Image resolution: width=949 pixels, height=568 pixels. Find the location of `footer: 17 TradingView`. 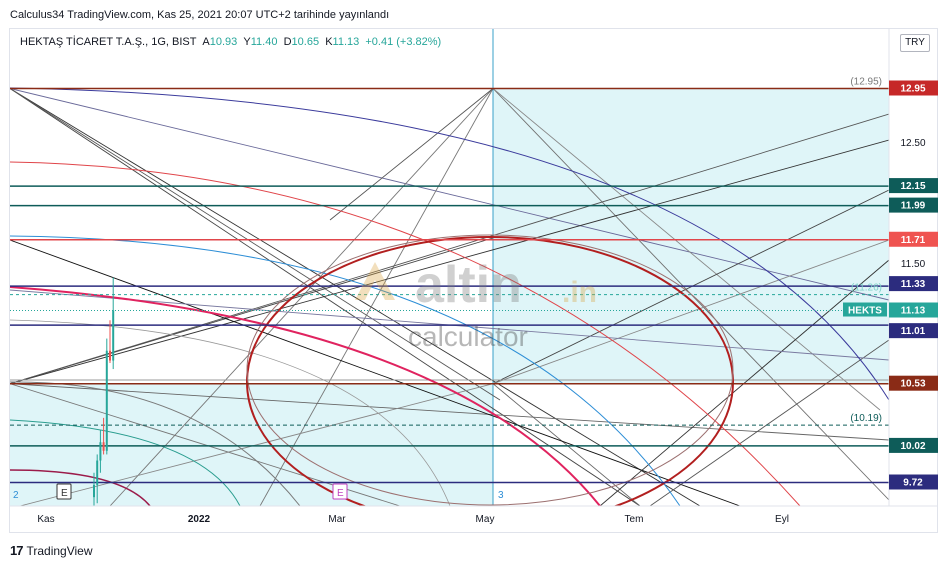

footer: 17 TradingView is located at coordinates (51, 550).